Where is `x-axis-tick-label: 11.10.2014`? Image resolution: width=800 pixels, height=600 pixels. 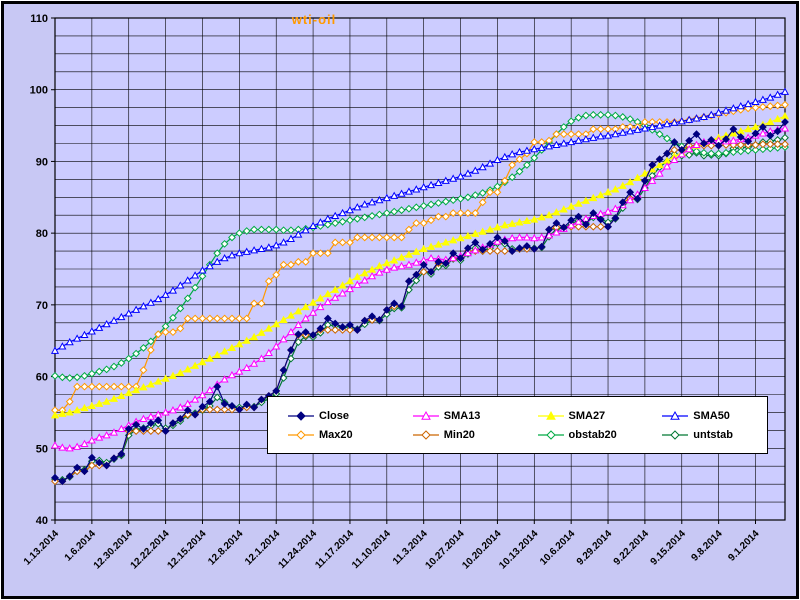
x-axis-tick-label: 11.10.2014 is located at coordinates (371, 549).